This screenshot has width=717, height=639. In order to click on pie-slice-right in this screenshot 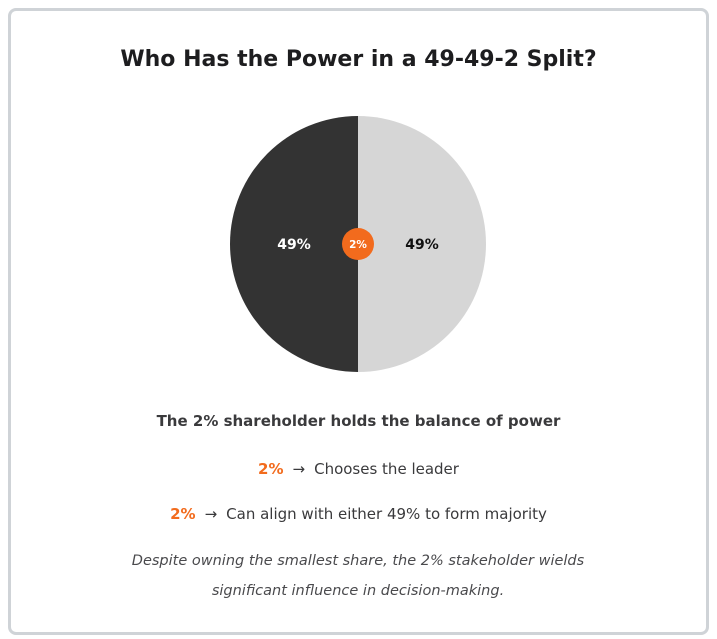, I will do `click(422, 244)`.